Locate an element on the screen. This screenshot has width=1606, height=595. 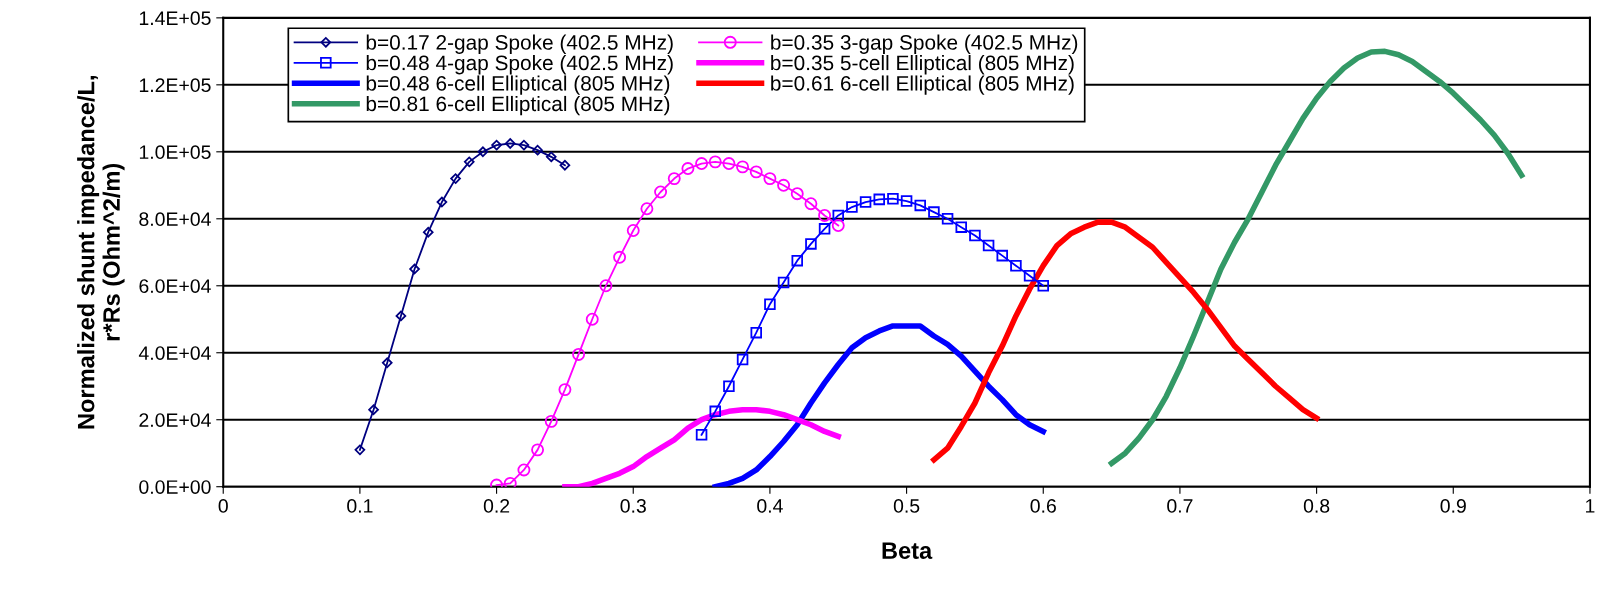
x-tick-label: 0.3 is located at coordinates (633, 506).